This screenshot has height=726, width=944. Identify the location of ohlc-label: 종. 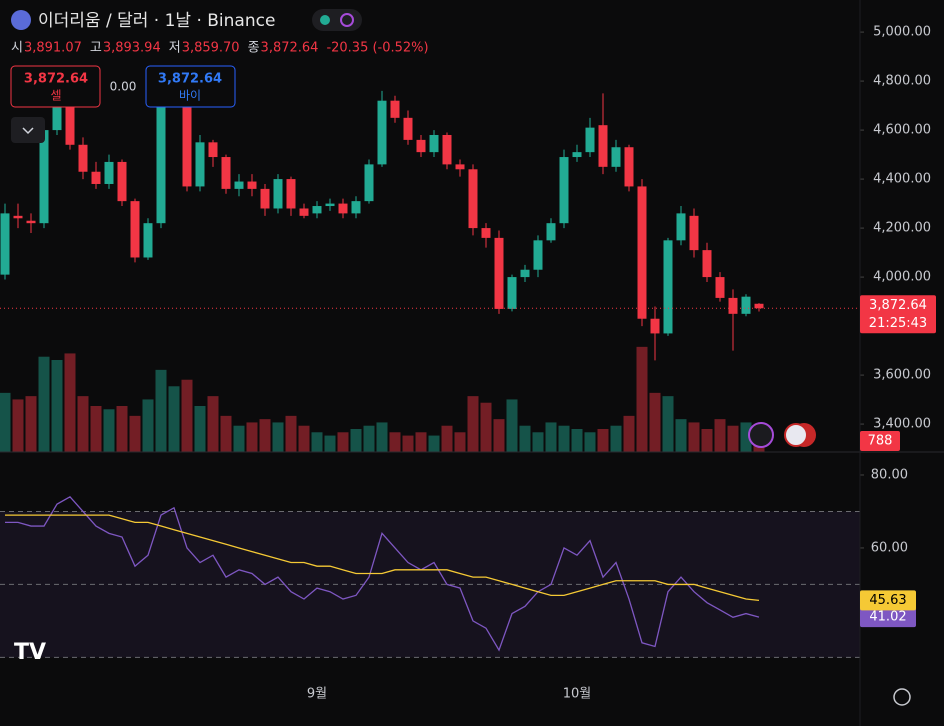
(254, 48).